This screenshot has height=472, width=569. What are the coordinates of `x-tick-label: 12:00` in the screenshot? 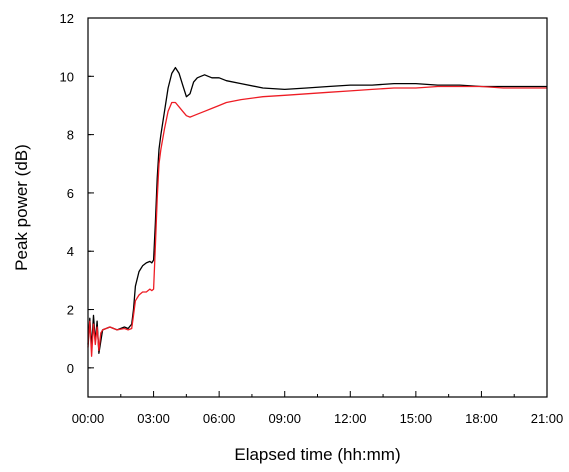 It's located at (350, 418).